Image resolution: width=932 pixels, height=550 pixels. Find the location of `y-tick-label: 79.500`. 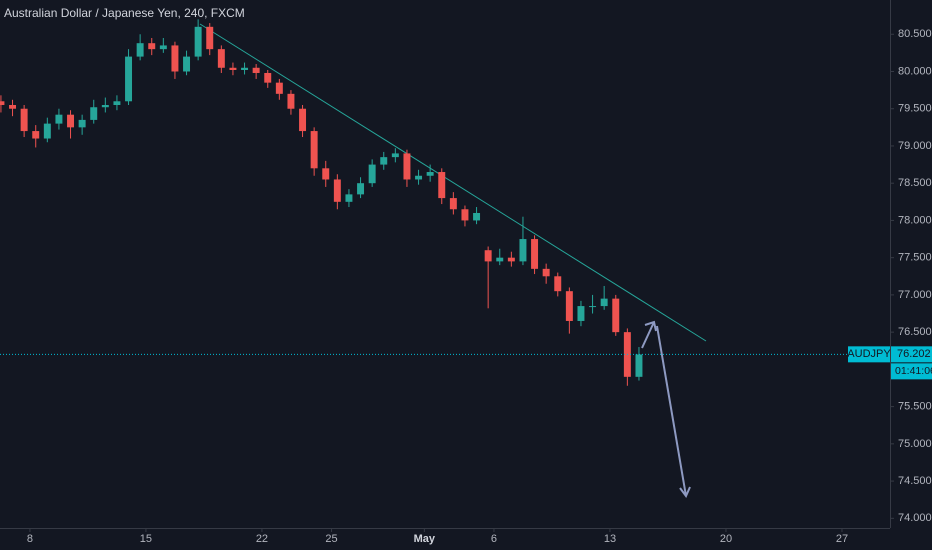

y-tick-label: 79.500 is located at coordinates (915, 109).